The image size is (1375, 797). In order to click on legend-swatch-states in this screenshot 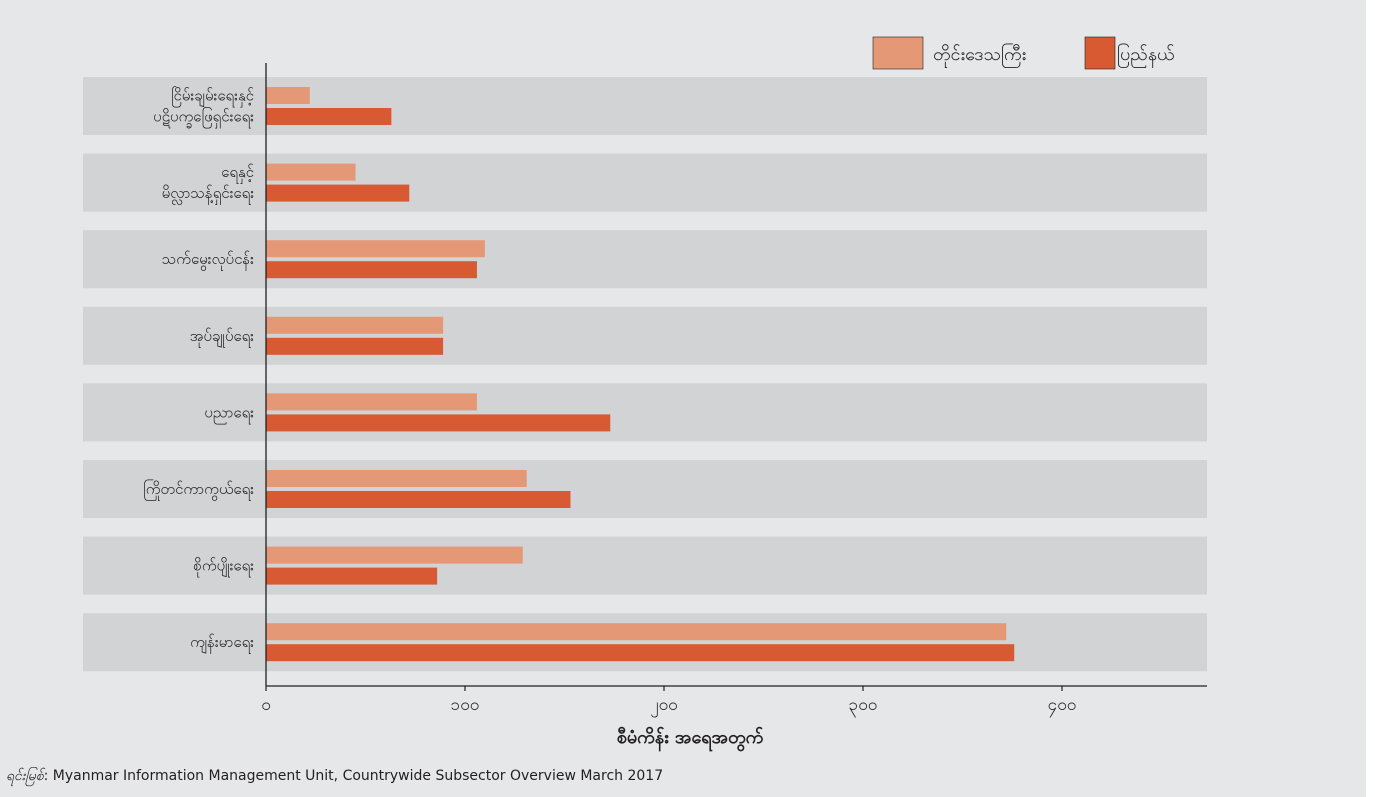, I will do `click(1100, 53)`.